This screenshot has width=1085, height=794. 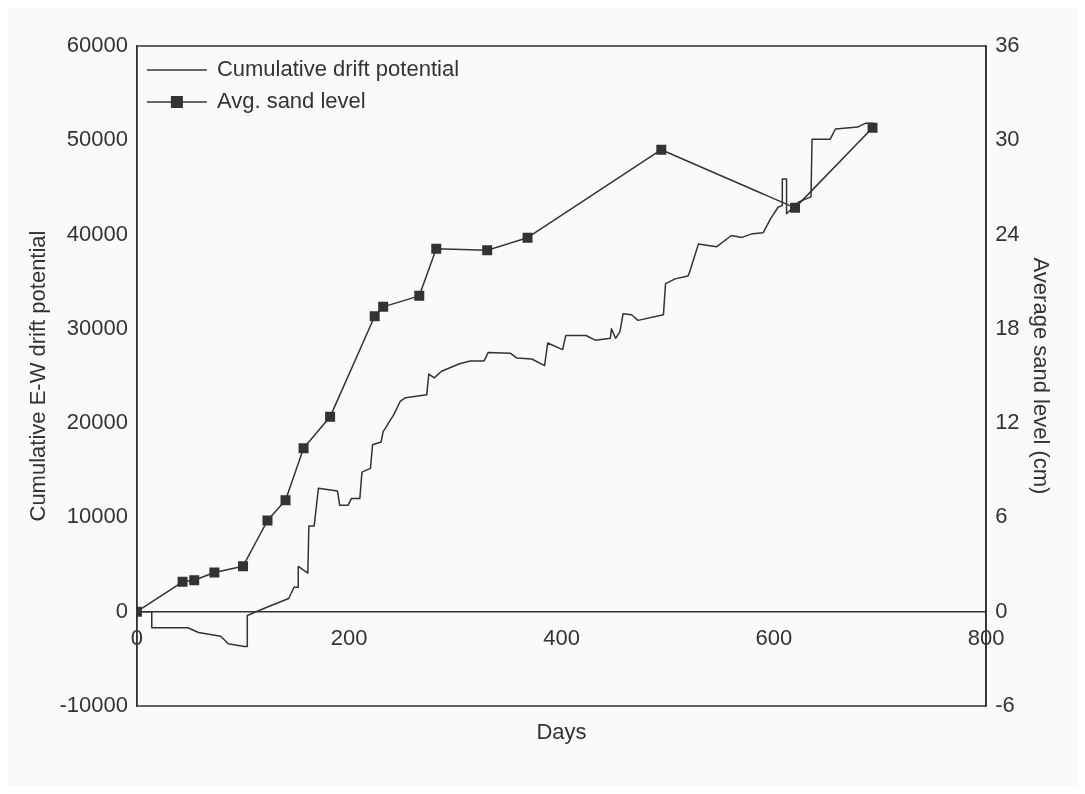 I want to click on y-tick-label: 60000, so click(x=97, y=45).